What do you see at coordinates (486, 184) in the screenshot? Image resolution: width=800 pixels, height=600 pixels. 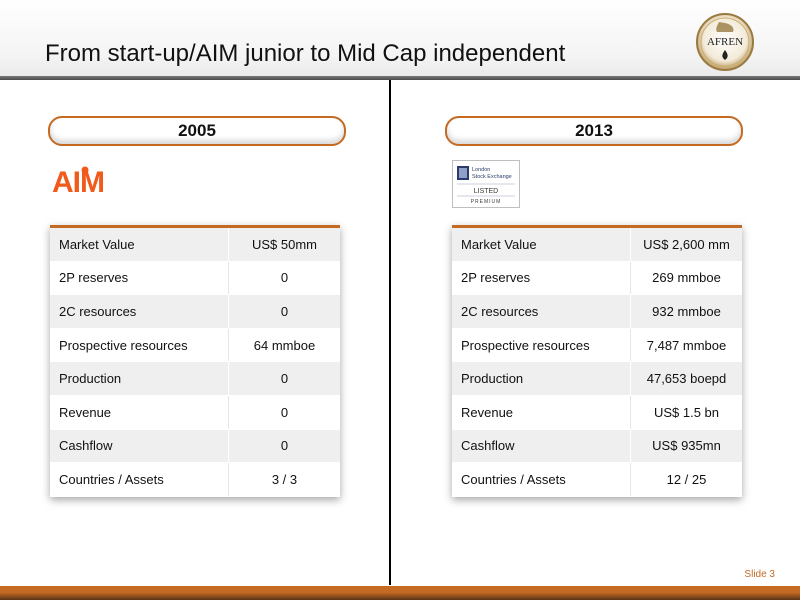 I see `lse-premium-logo: London Stock Exchange LISTED PREMIUM` at bounding box center [486, 184].